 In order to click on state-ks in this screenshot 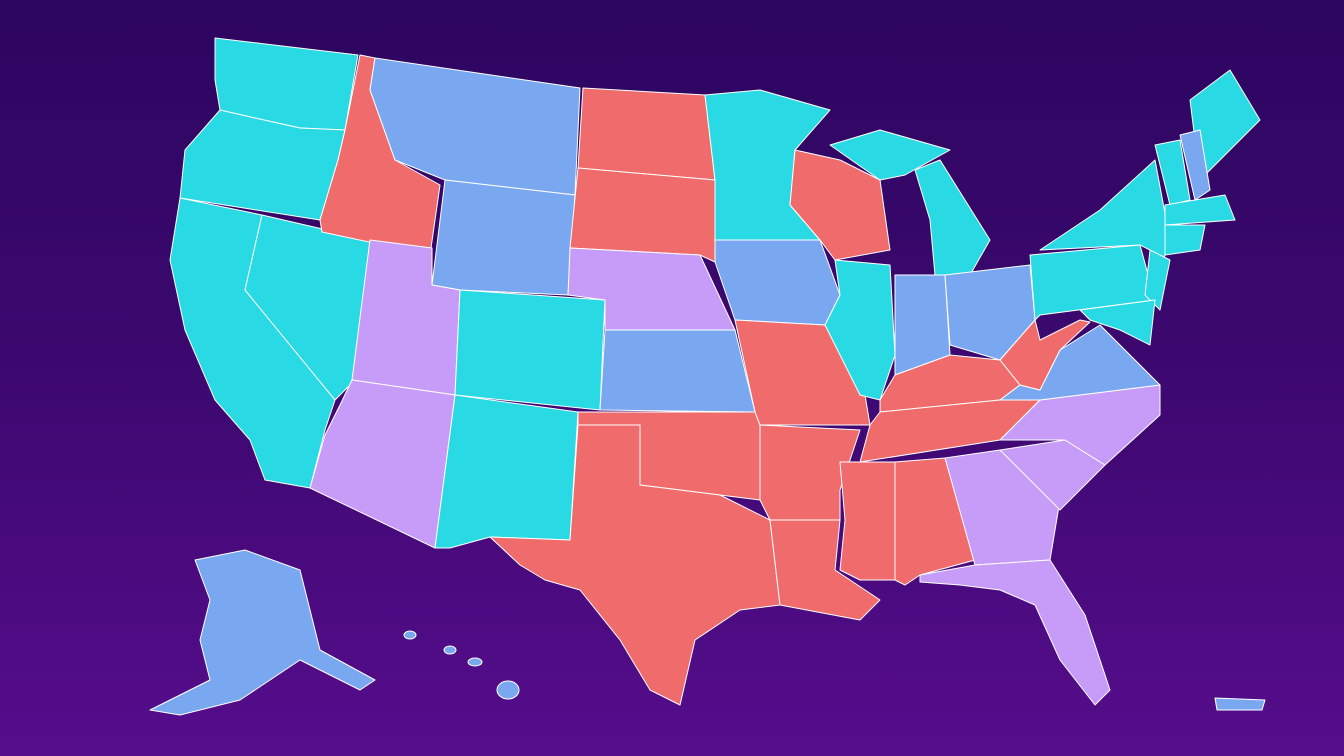, I will do `click(677, 371)`.